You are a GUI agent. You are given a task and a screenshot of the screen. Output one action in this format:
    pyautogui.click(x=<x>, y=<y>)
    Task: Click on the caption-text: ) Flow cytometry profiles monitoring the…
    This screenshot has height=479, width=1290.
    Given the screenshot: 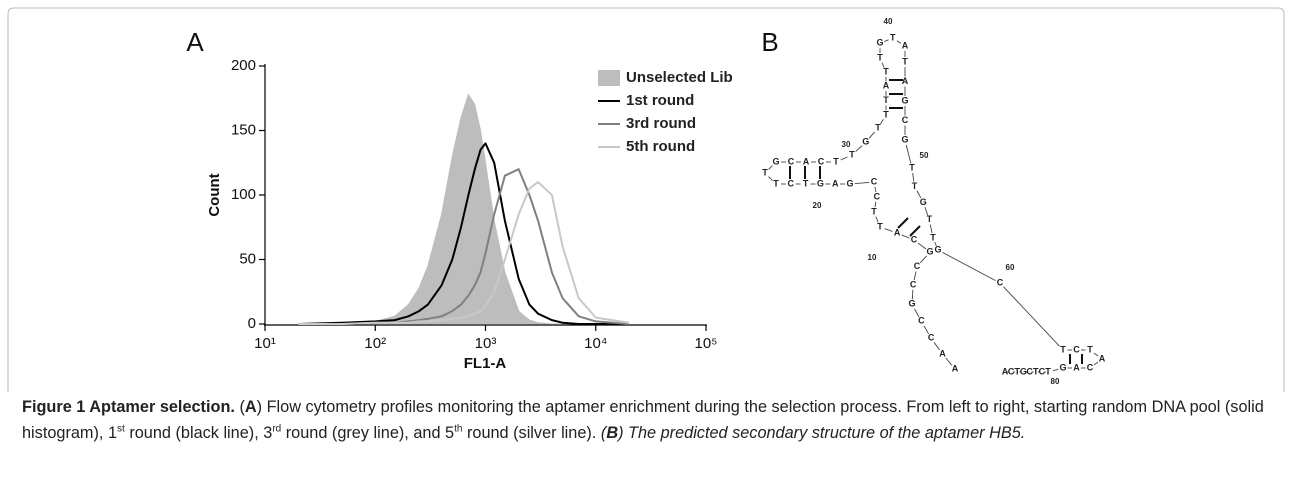 What is the action you would take?
    pyautogui.click(x=643, y=420)
    